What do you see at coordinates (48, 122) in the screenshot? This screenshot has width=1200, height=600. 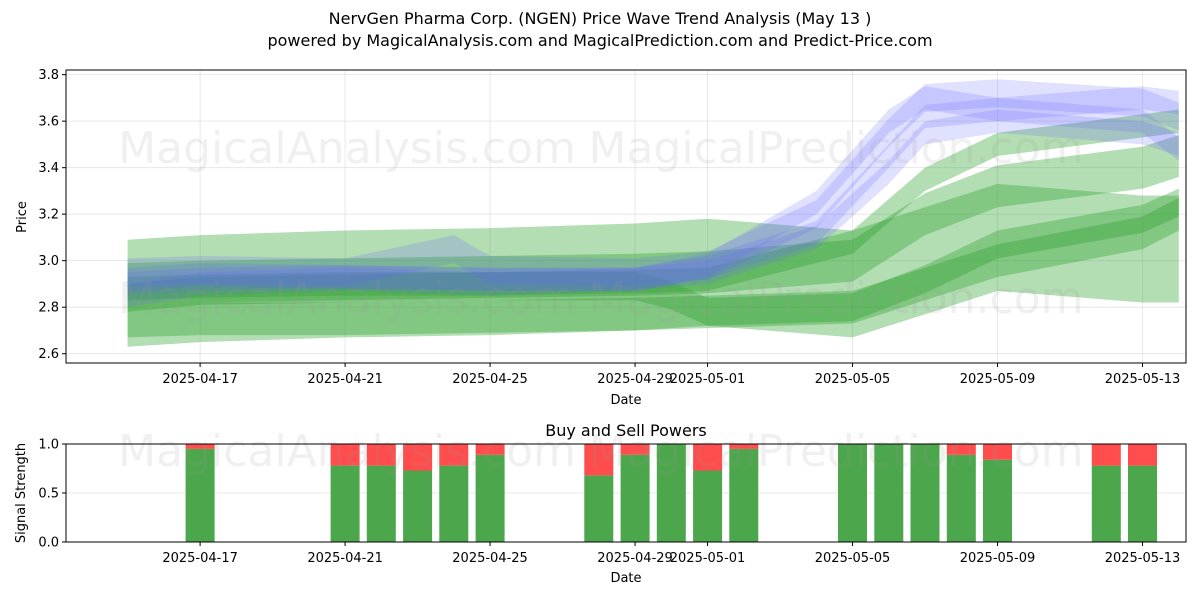 I see `top-y-tick-label: 3.6` at bounding box center [48, 122].